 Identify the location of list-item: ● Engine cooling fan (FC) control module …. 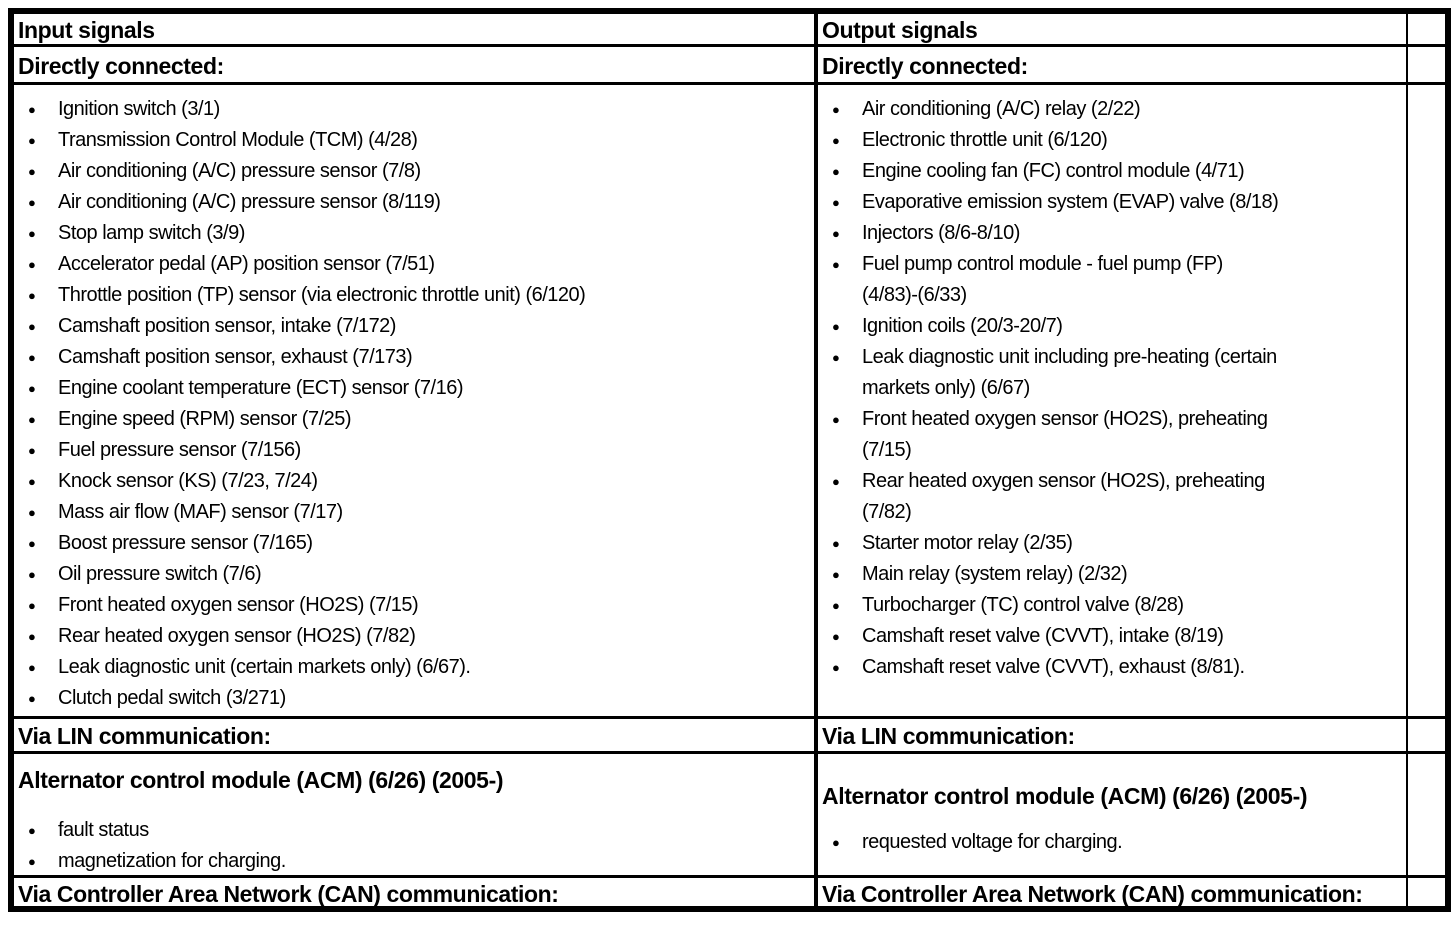
(1117, 171).